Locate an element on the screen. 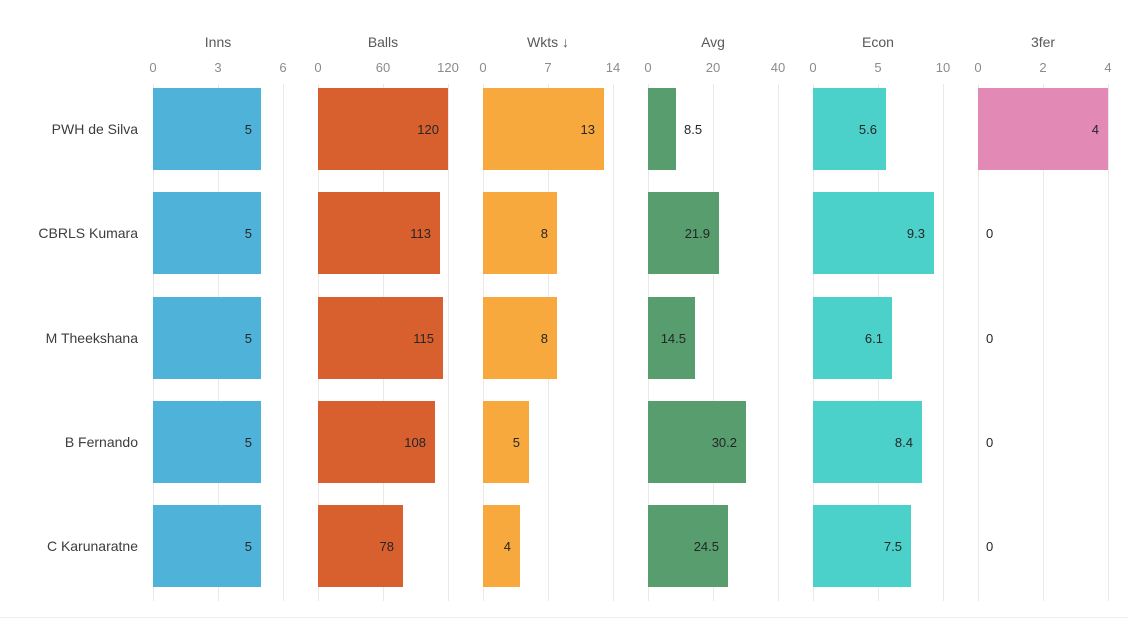  panel-balls: Balls 0 60 120 120 113 115 108 78 is located at coordinates (386, 312).